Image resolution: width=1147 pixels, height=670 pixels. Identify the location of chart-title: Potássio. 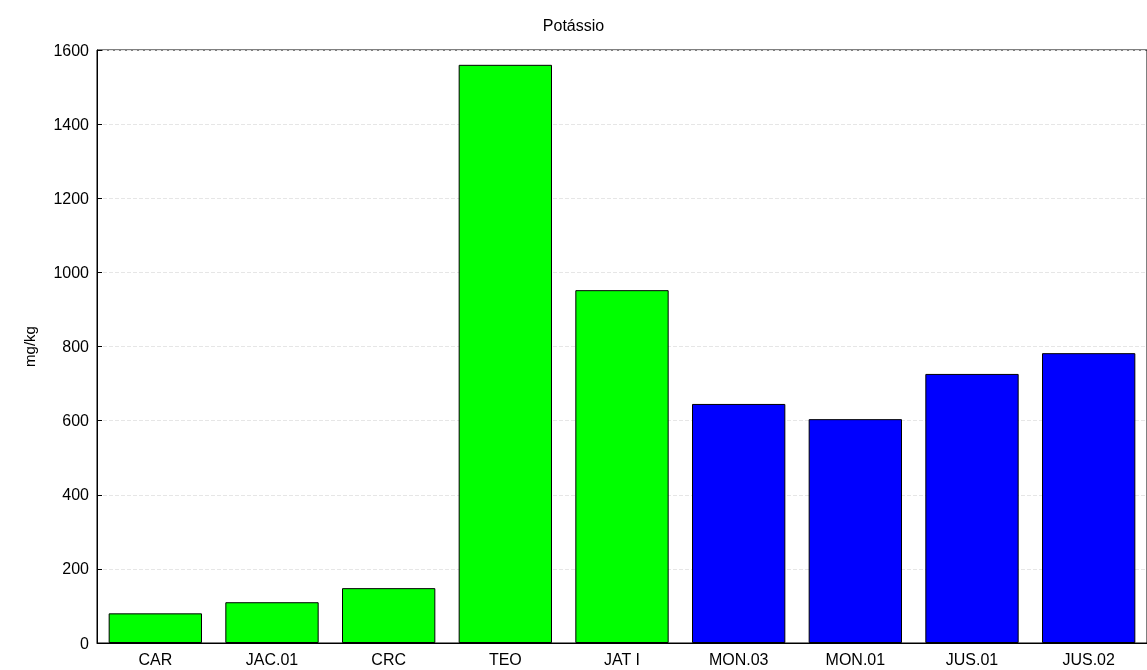
(573, 25).